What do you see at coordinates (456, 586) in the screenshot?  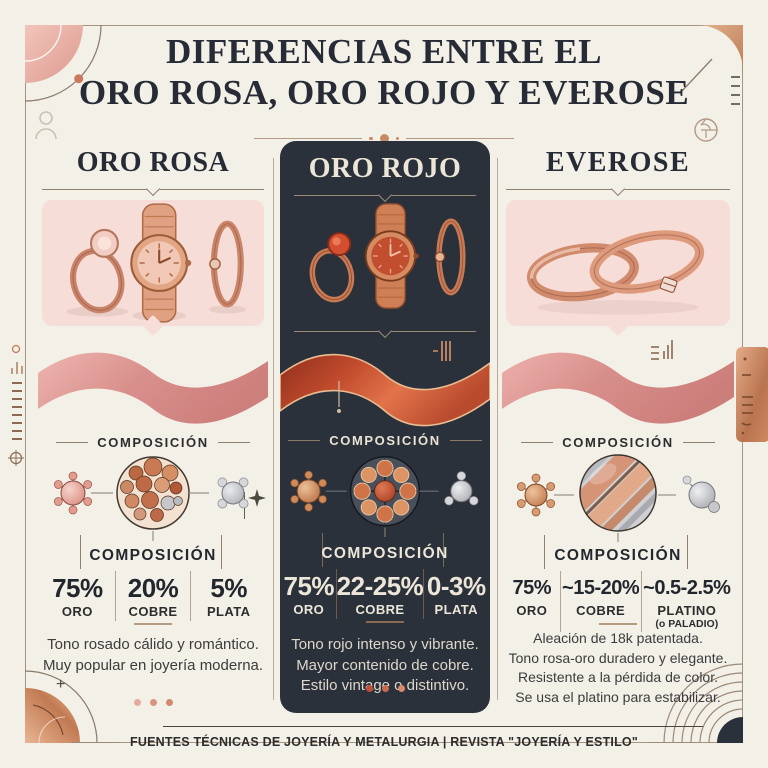 I see `composition-value: 0-3%` at bounding box center [456, 586].